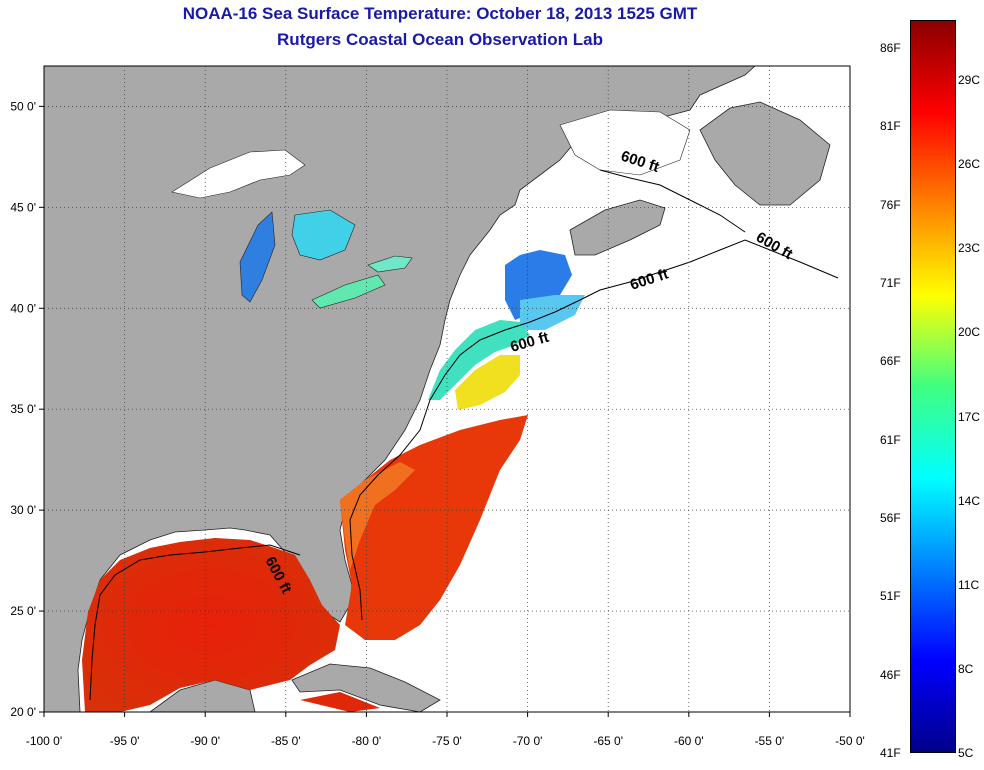 The image size is (984, 770). What do you see at coordinates (23, 712) in the screenshot?
I see `lat-tick-label: 20 0'` at bounding box center [23, 712].